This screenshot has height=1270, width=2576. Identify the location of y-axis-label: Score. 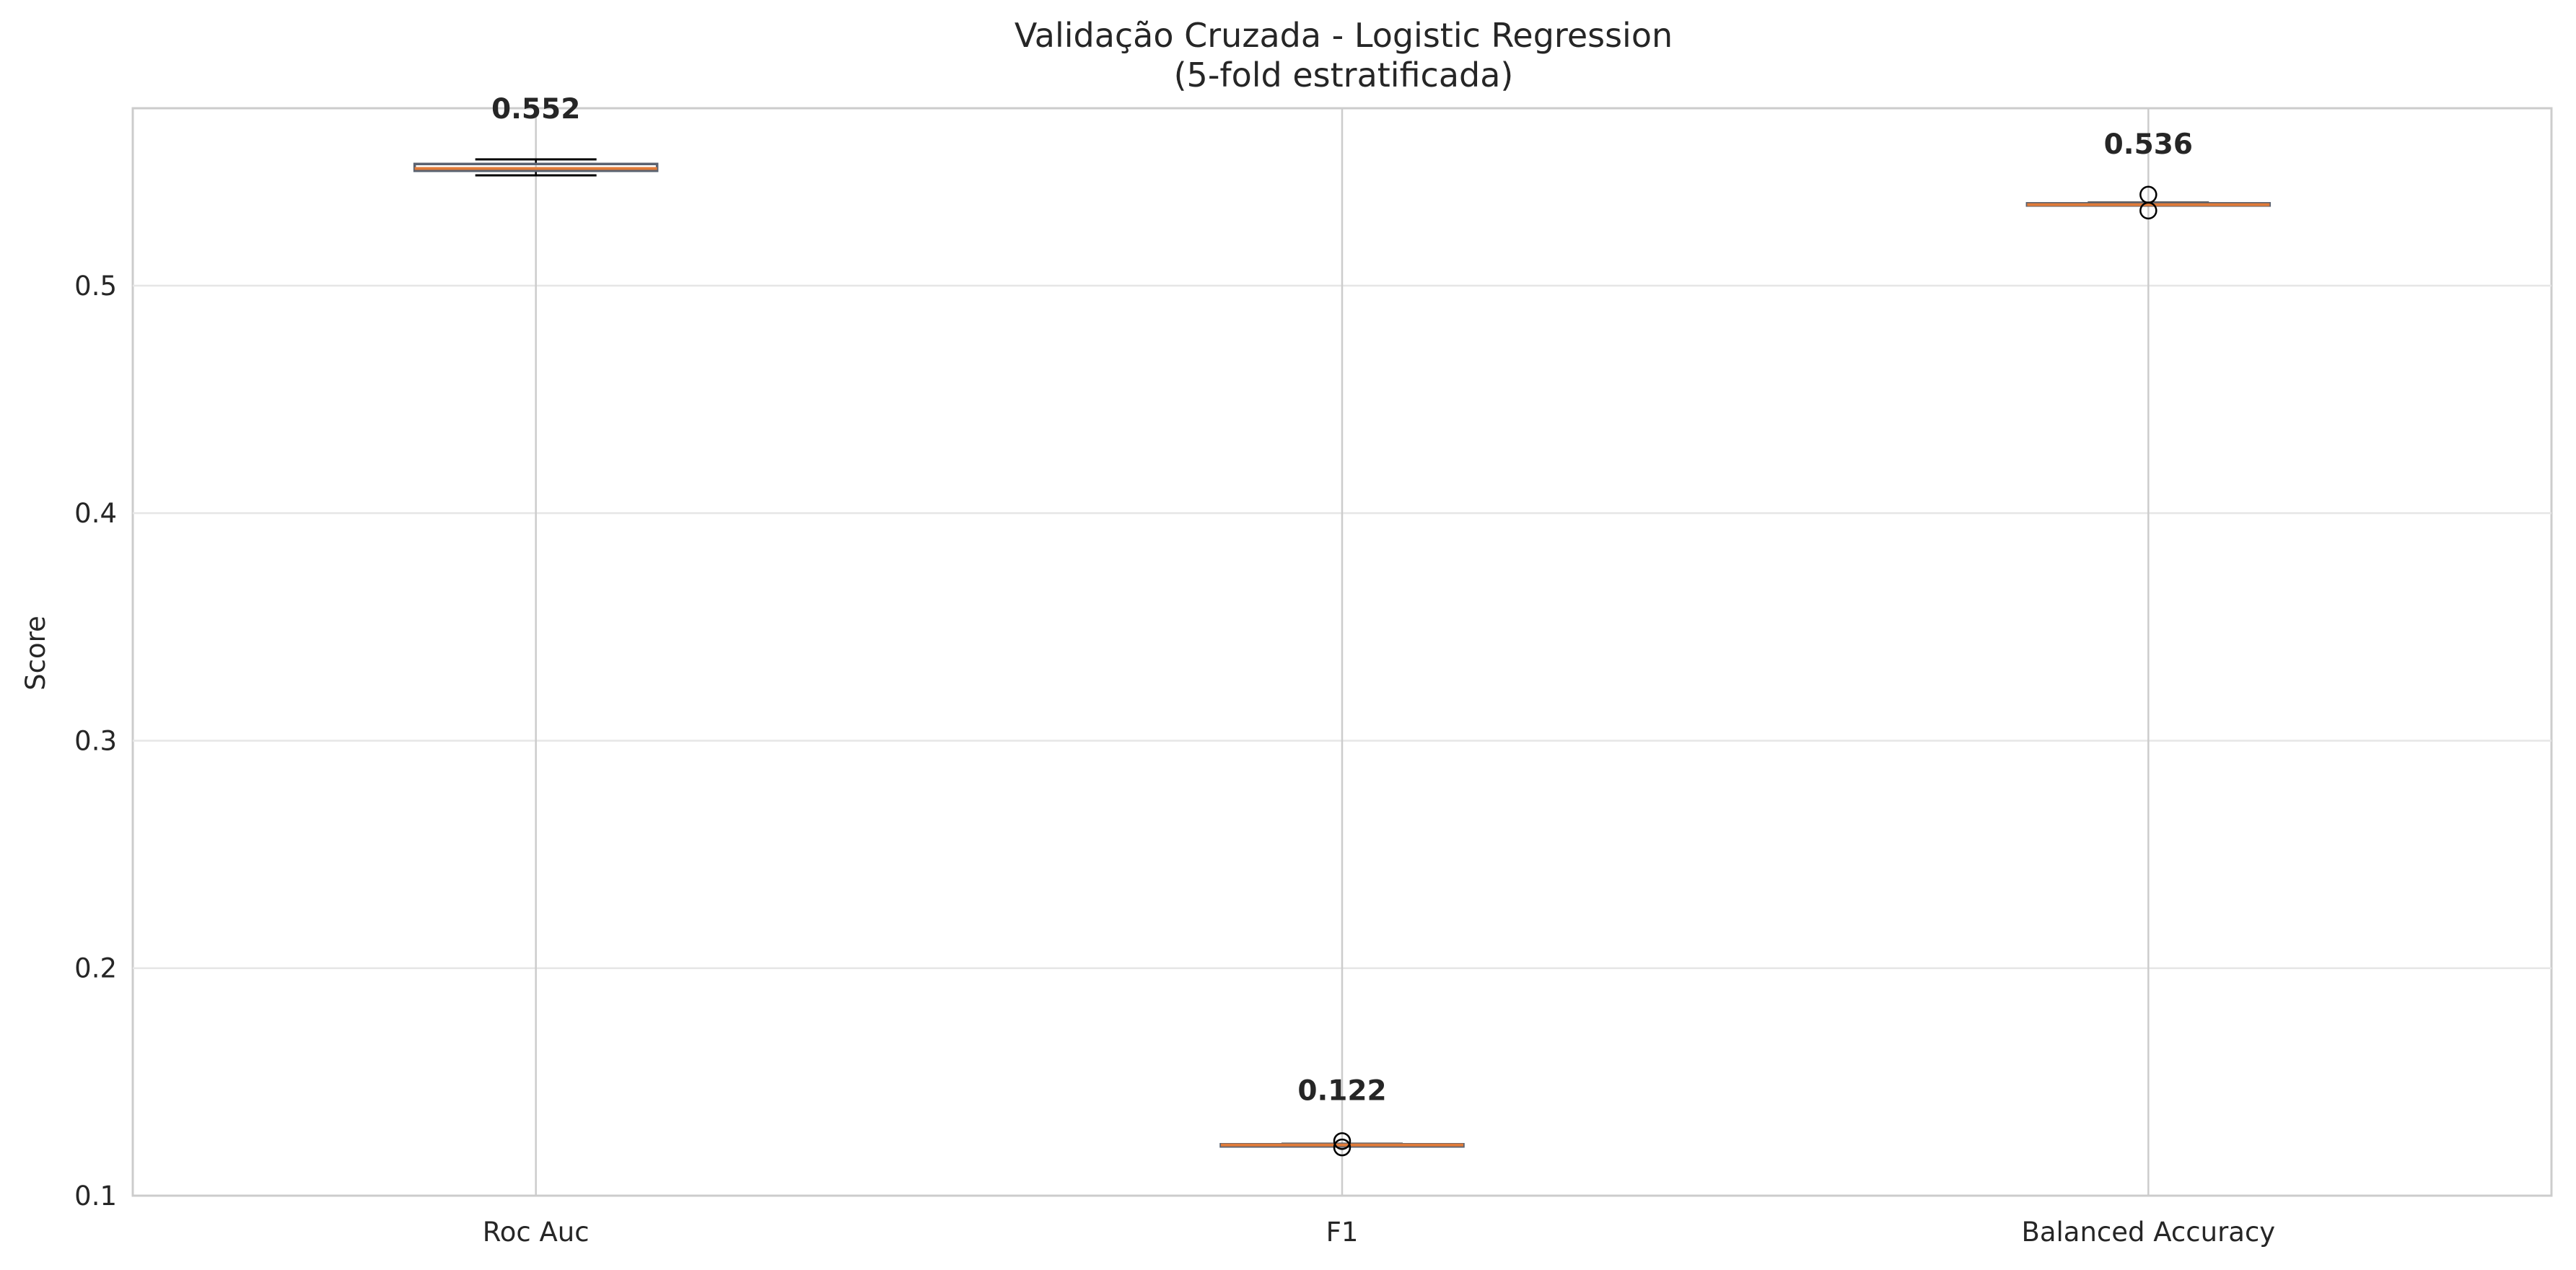
(35, 653).